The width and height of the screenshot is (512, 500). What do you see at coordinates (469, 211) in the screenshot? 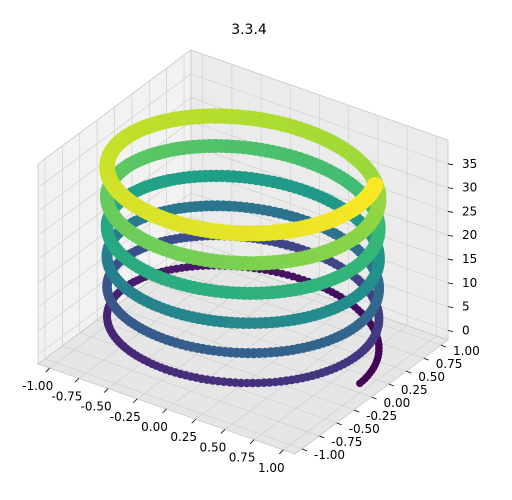
I see `z-tick-label: 25` at bounding box center [469, 211].